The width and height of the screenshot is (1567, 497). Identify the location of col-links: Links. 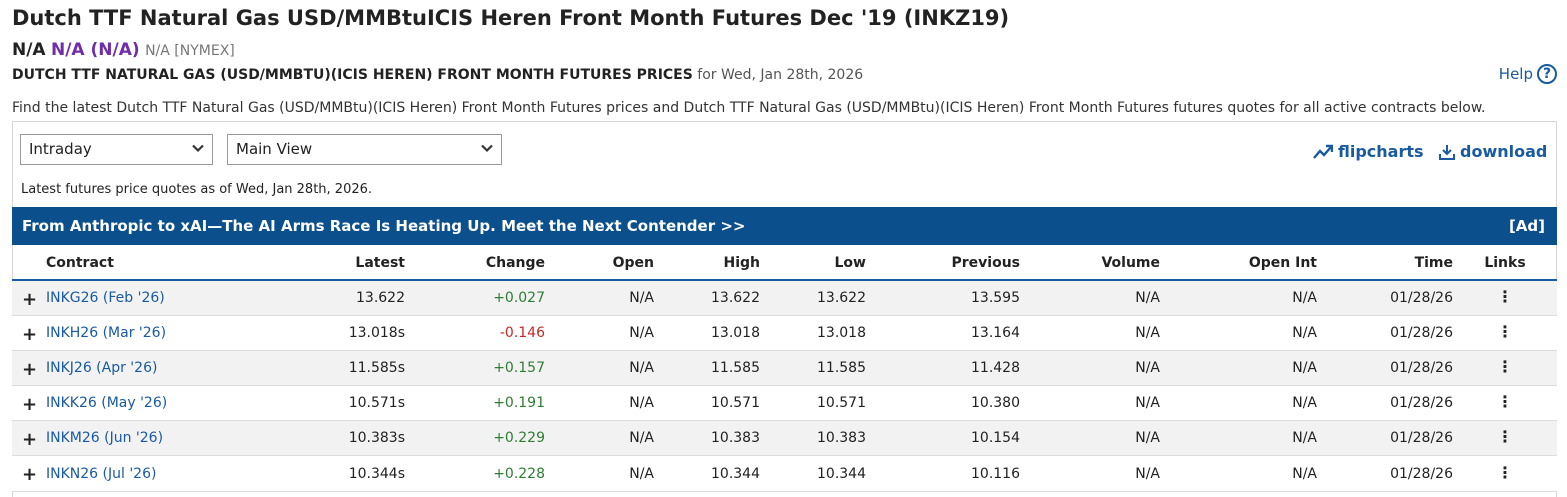
(1505, 263).